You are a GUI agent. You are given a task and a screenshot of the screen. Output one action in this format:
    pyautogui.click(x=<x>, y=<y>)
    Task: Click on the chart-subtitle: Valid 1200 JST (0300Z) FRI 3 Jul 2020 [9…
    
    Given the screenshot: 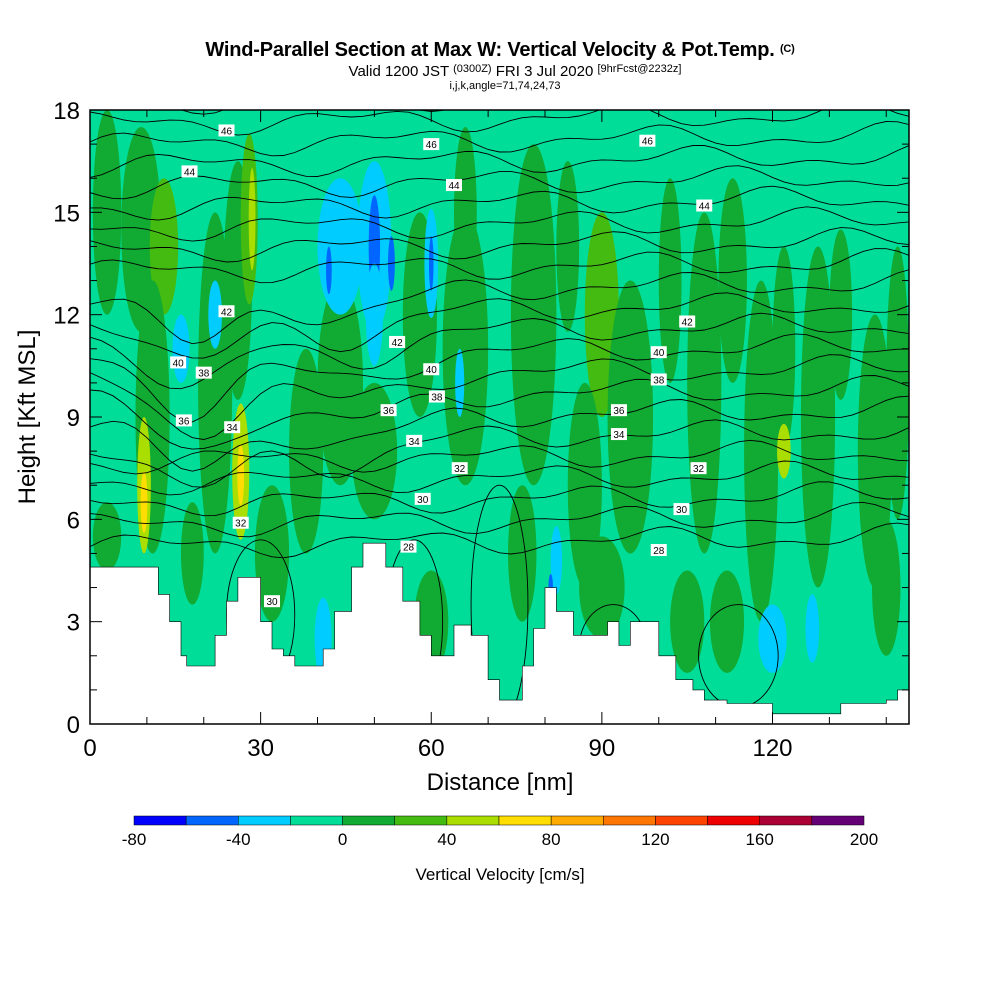 What is the action you would take?
    pyautogui.click(x=515, y=70)
    